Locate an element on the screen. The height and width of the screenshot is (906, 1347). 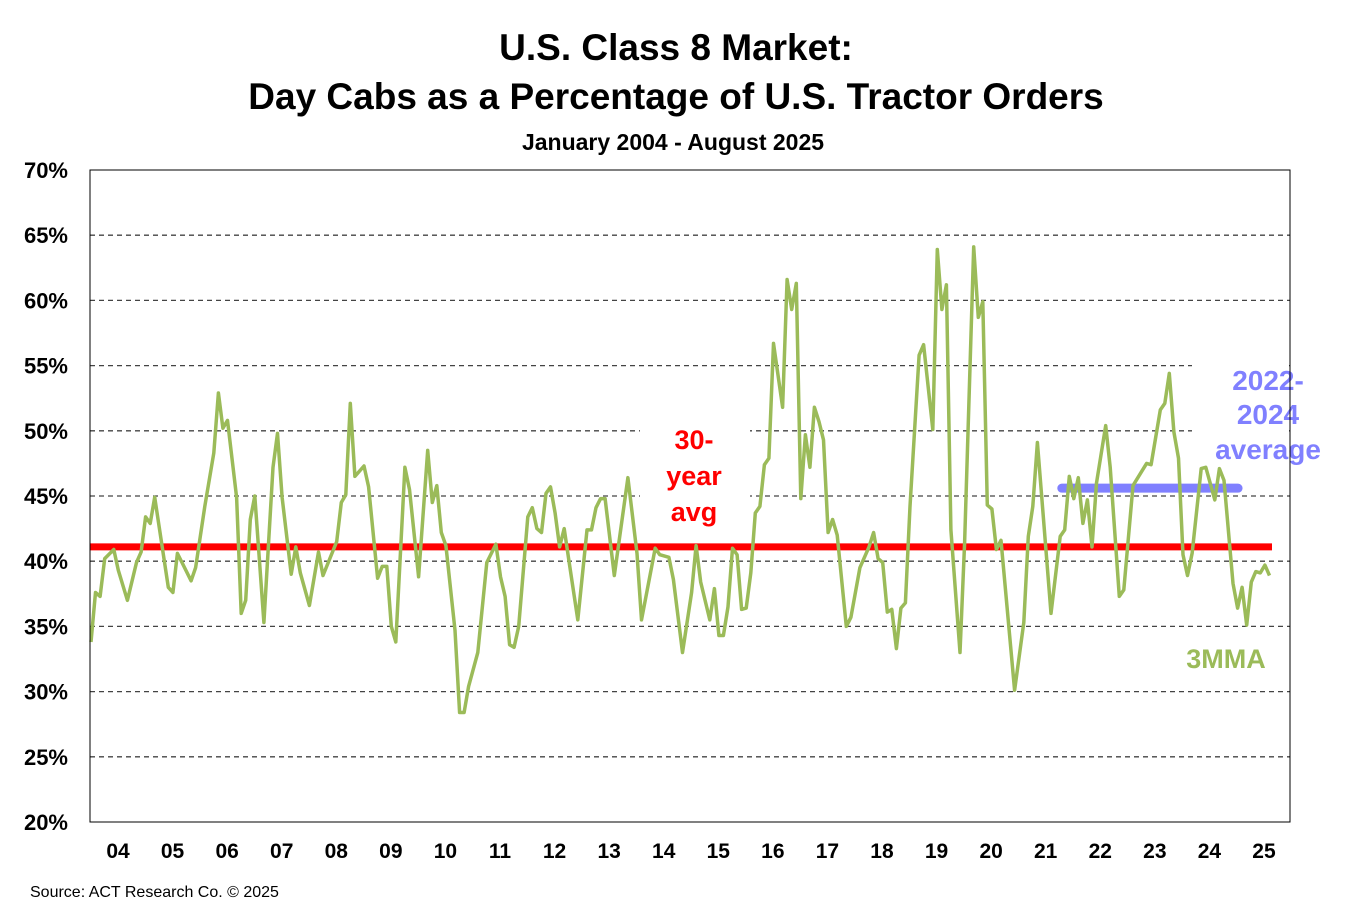
annotation-2022-2024-average: 2022- 2024 average is located at coordinates (1268, 415).